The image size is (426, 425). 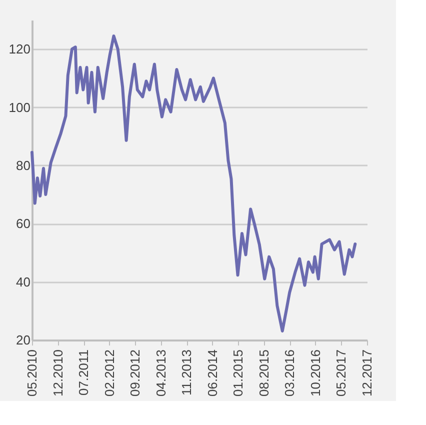 I want to click on x-tick-label: 12.2017, so click(x=367, y=373).